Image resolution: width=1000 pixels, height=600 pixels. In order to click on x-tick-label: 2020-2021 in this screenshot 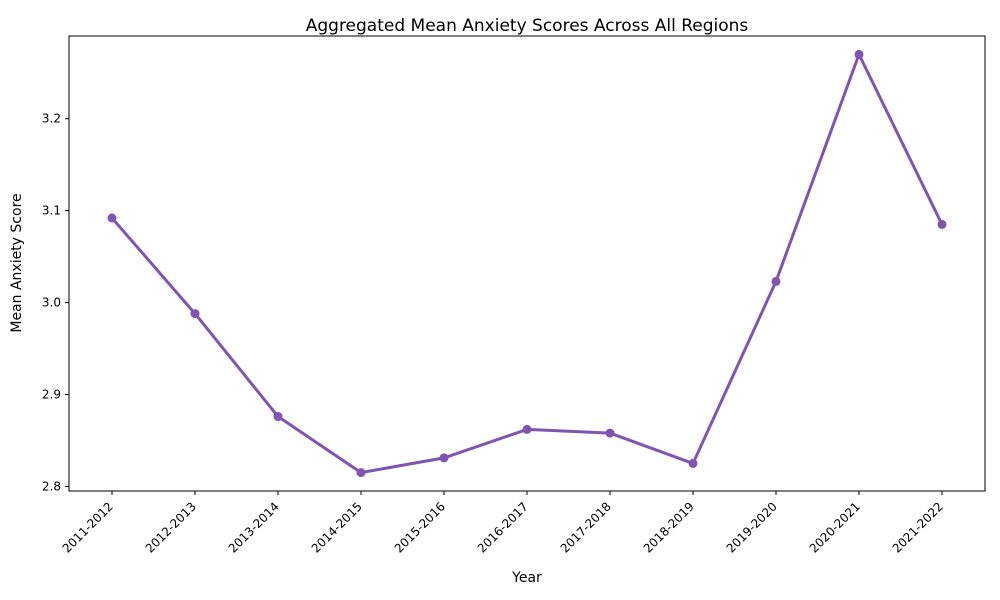, I will do `click(835, 527)`.